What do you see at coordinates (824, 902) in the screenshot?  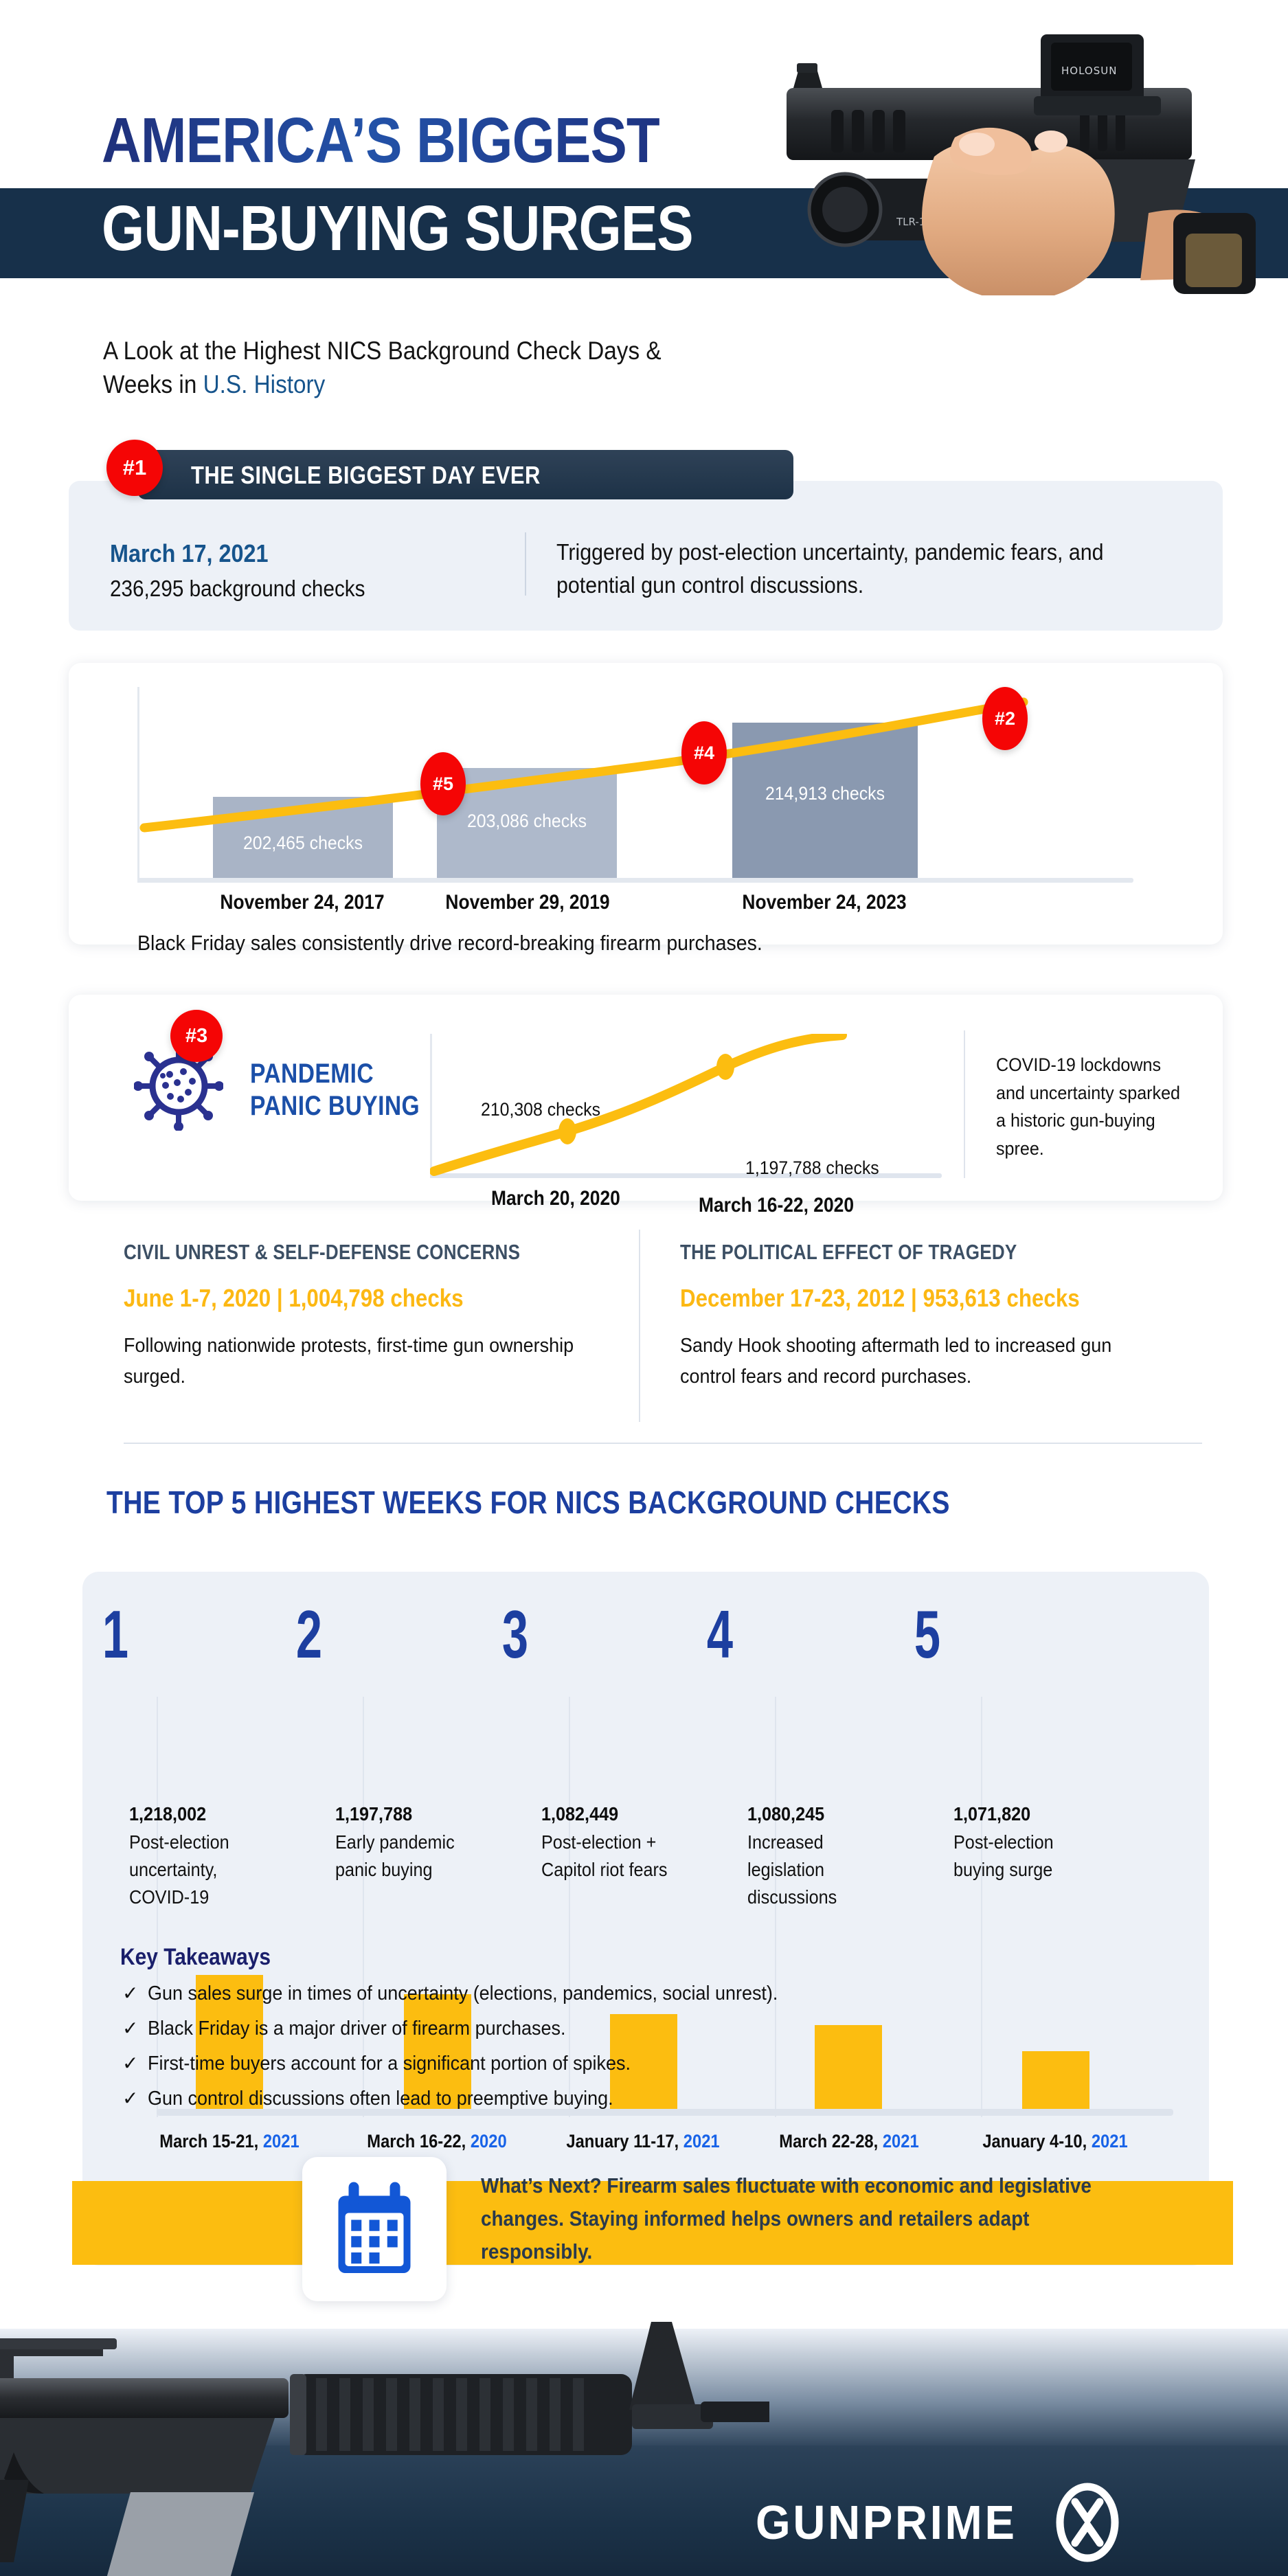 I see `bar-date-2023: November 24, 2023` at bounding box center [824, 902].